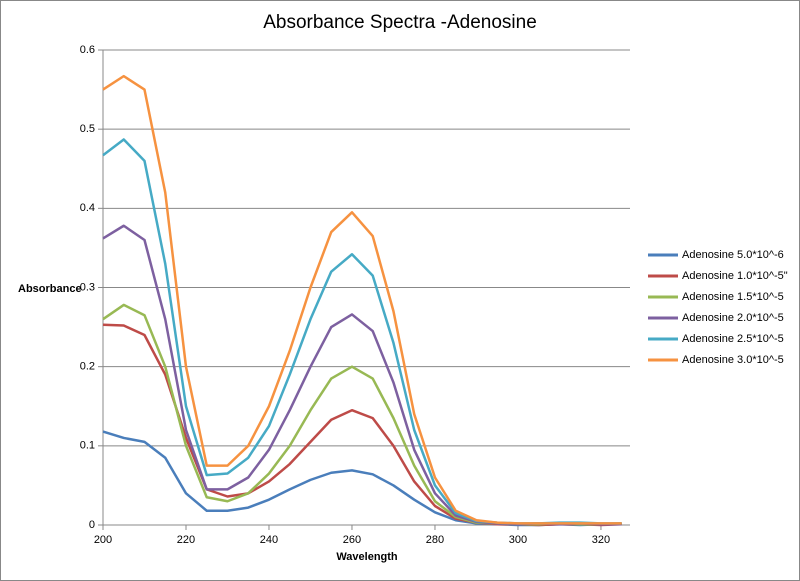 This screenshot has height=581, width=800. I want to click on x-tick-label: 280, so click(435, 540).